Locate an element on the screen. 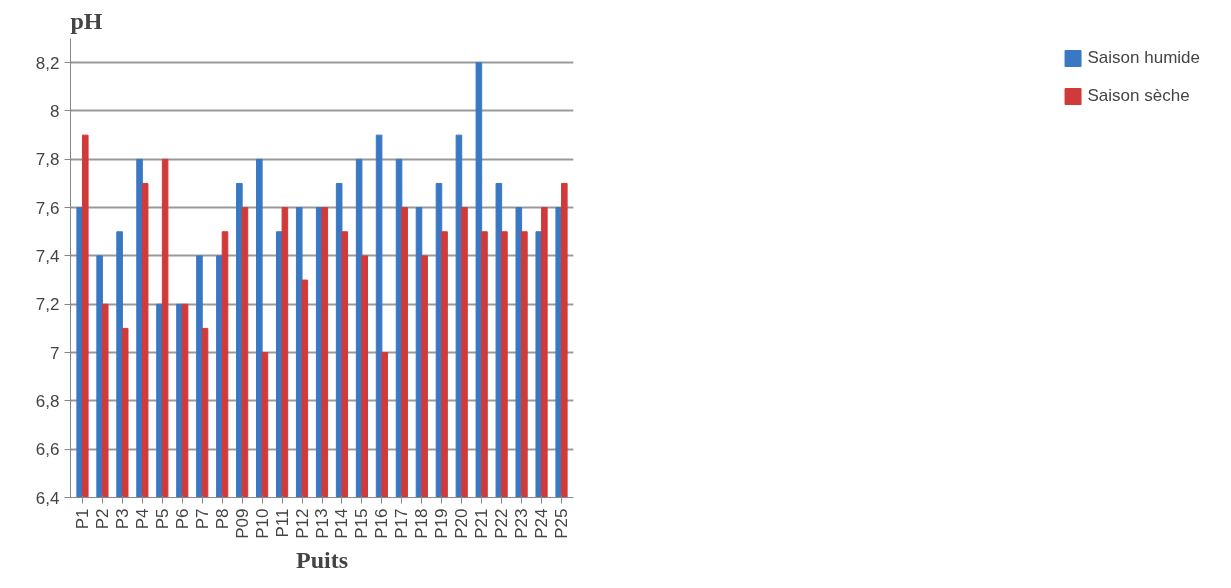  x-tick-label: P21 is located at coordinates (482, 523).